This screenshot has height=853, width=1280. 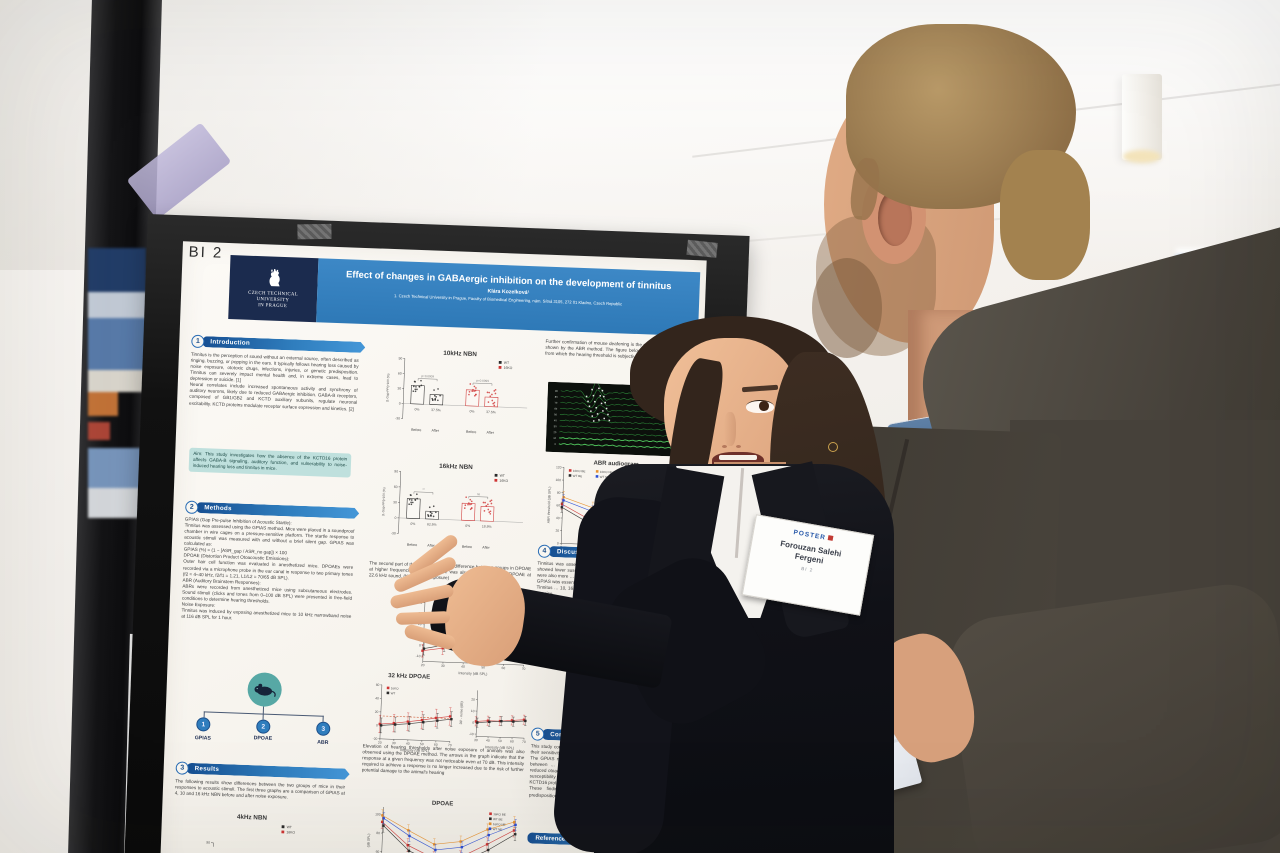 I want to click on connector-line, so click(x=263, y=710).